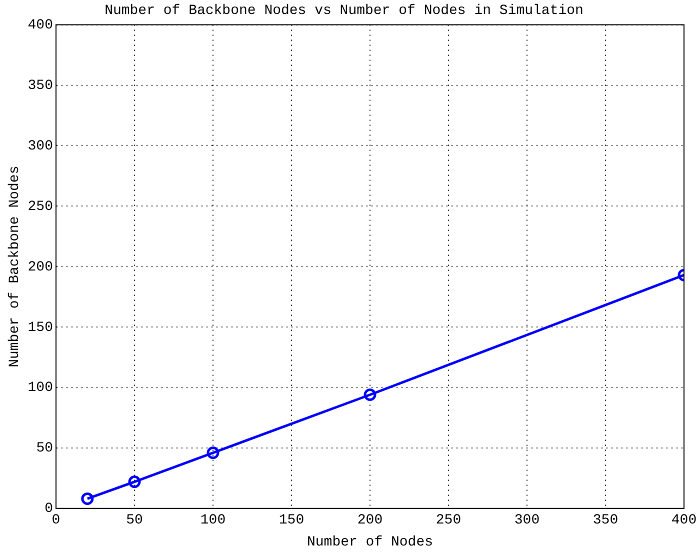  Describe the element at coordinates (134, 520) in the screenshot. I see `x-tick-label: 50` at that location.